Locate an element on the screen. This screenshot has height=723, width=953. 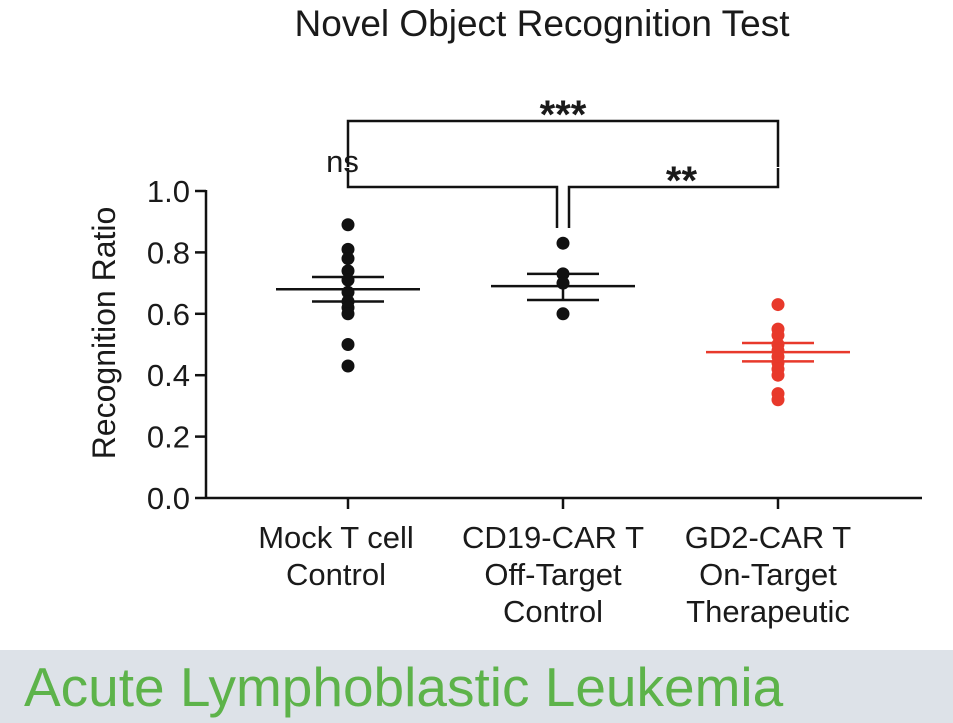
significance-label: *** is located at coordinates (563, 115).